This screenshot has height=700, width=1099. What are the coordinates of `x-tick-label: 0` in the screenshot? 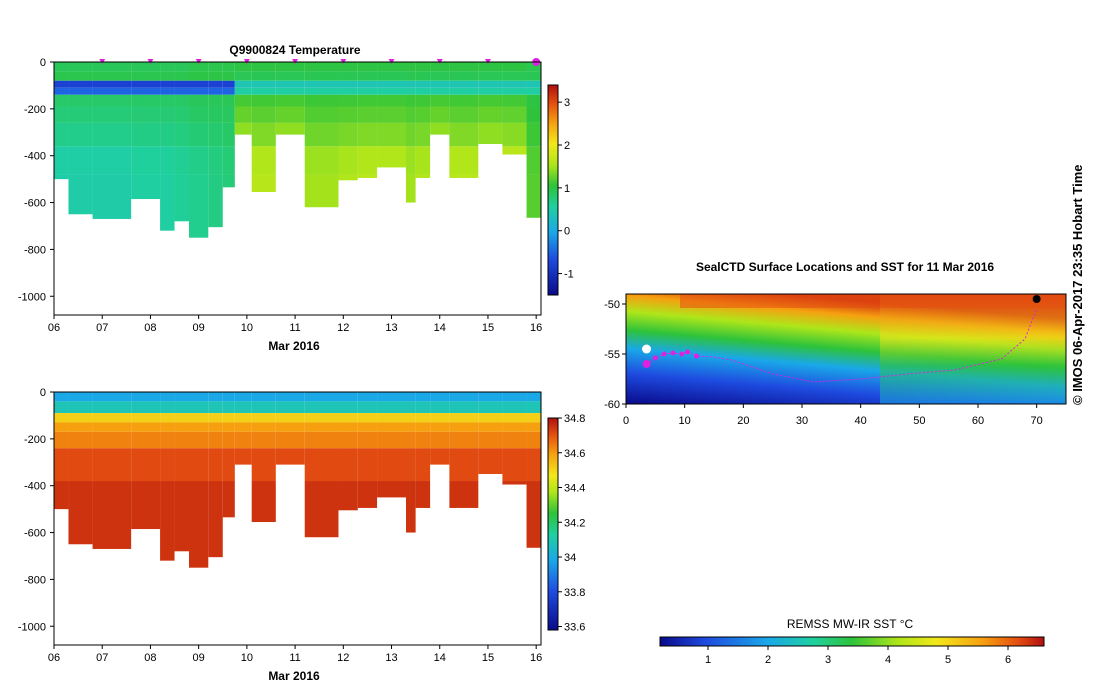 It's located at (626, 421).